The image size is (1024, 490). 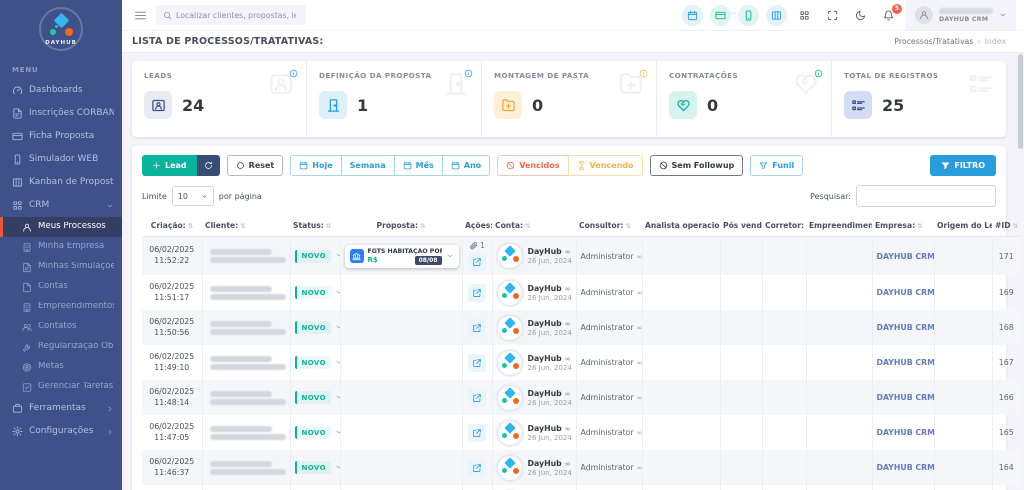 I want to click on filtro-button: FILTRO, so click(x=963, y=165).